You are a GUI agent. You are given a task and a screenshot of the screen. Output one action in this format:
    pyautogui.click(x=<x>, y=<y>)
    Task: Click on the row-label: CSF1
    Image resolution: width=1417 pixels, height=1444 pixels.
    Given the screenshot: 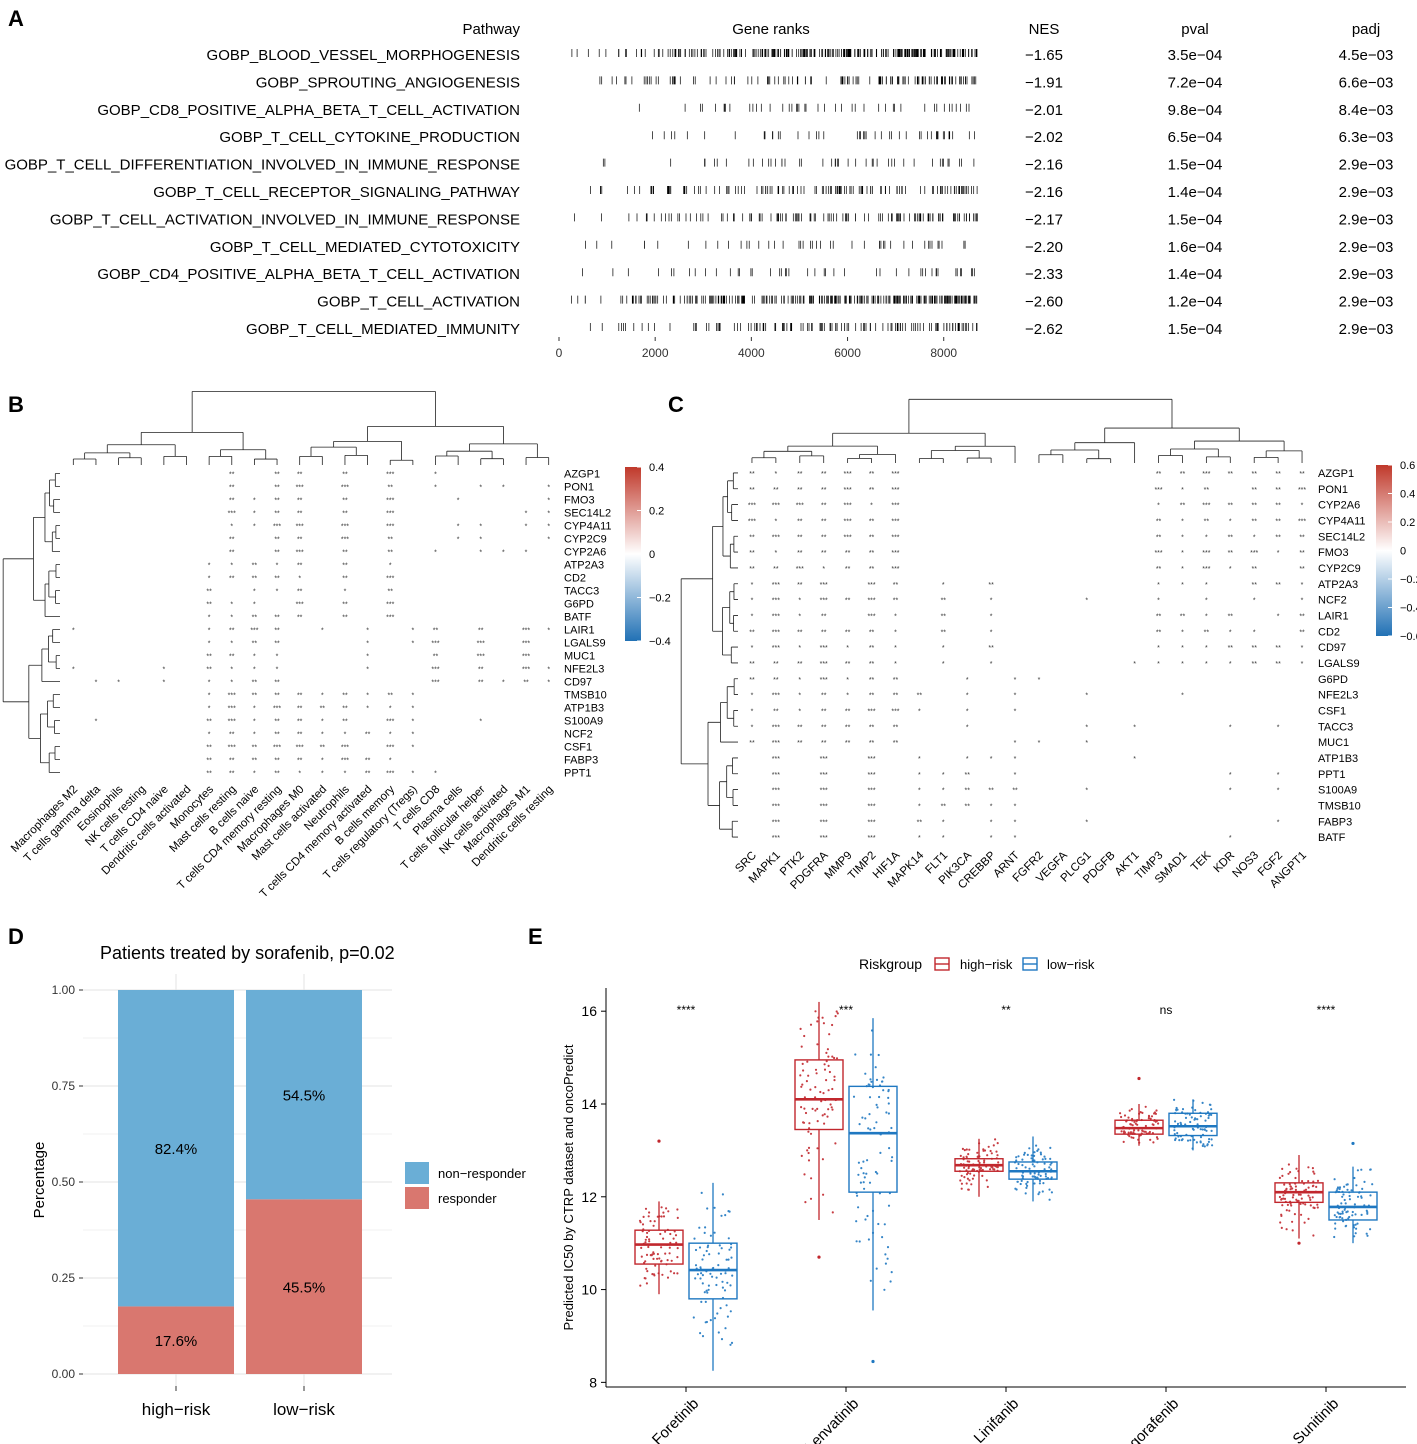 What is the action you would take?
    pyautogui.click(x=1332, y=711)
    